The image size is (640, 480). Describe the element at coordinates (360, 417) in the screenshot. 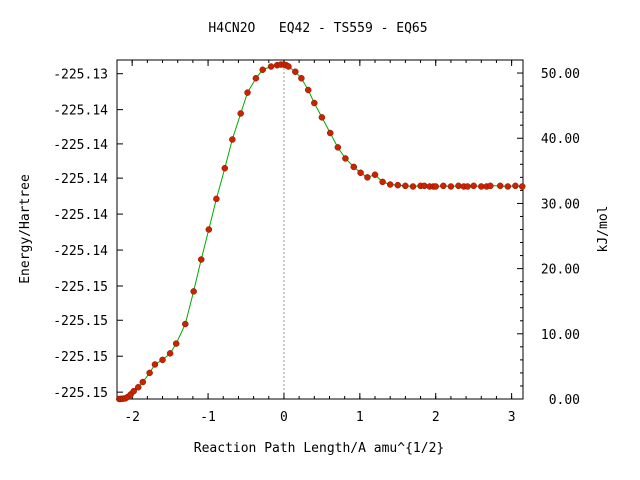

I see `x-tick-label: 1` at that location.